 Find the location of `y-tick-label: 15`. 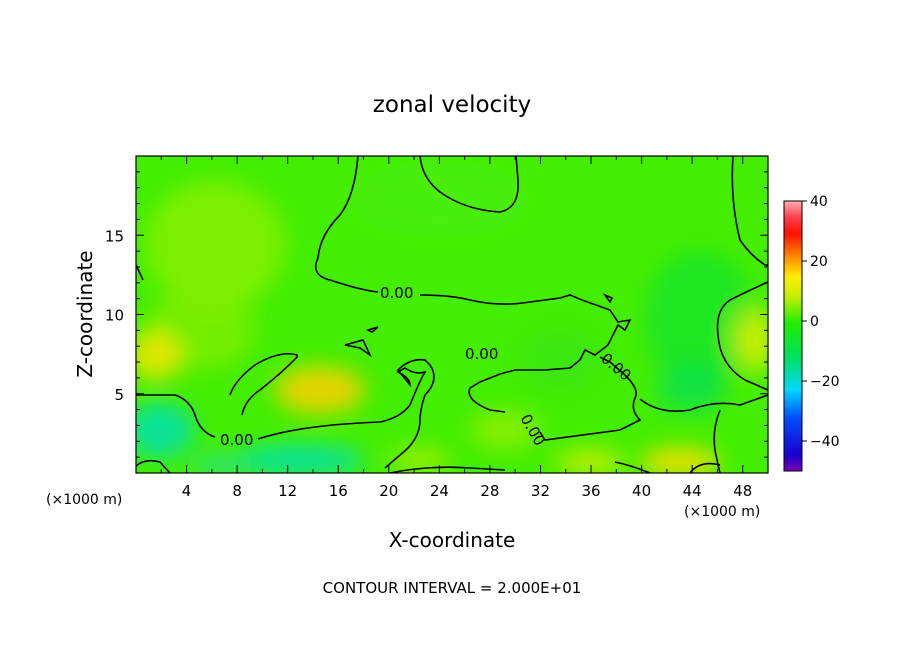

y-tick-label: 15 is located at coordinates (114, 236).